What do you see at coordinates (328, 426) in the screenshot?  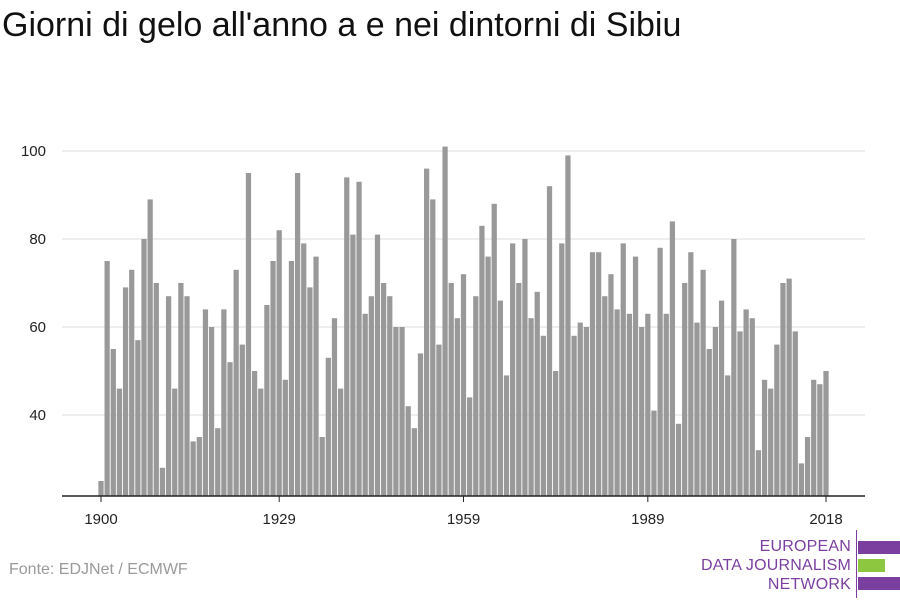 I see `bar-1937` at bounding box center [328, 426].